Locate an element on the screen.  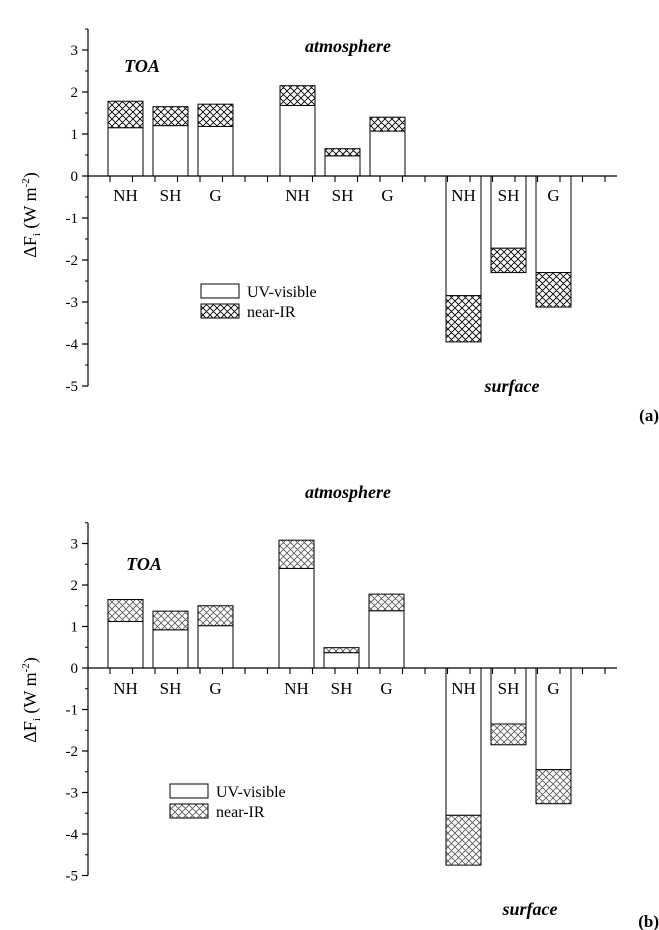
legend-b: UV-visible near-IR is located at coordinates (227, 802).